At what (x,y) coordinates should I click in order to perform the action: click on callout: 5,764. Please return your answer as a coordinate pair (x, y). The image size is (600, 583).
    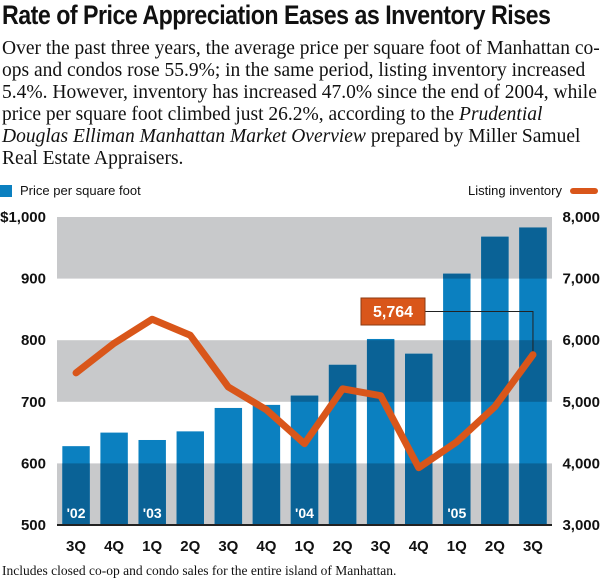
    Looking at the image, I should click on (447, 326).